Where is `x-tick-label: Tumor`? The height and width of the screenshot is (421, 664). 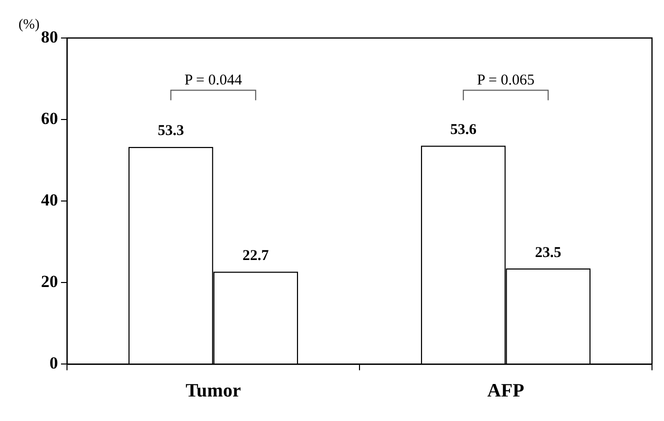 x-tick-label: Tumor is located at coordinates (214, 391).